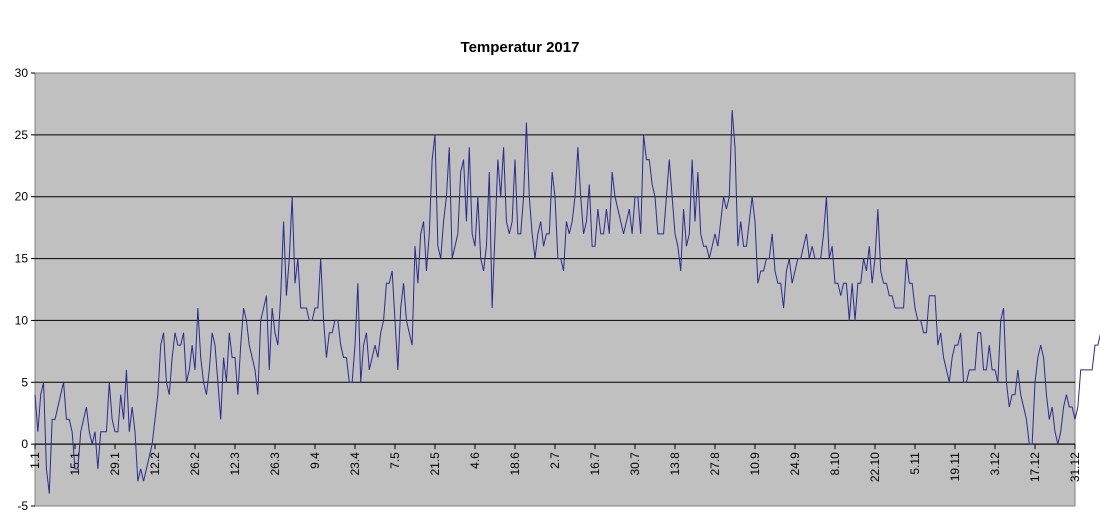 The image size is (1100, 519). What do you see at coordinates (22, 320) in the screenshot?
I see `y-tick-label: 10` at bounding box center [22, 320].